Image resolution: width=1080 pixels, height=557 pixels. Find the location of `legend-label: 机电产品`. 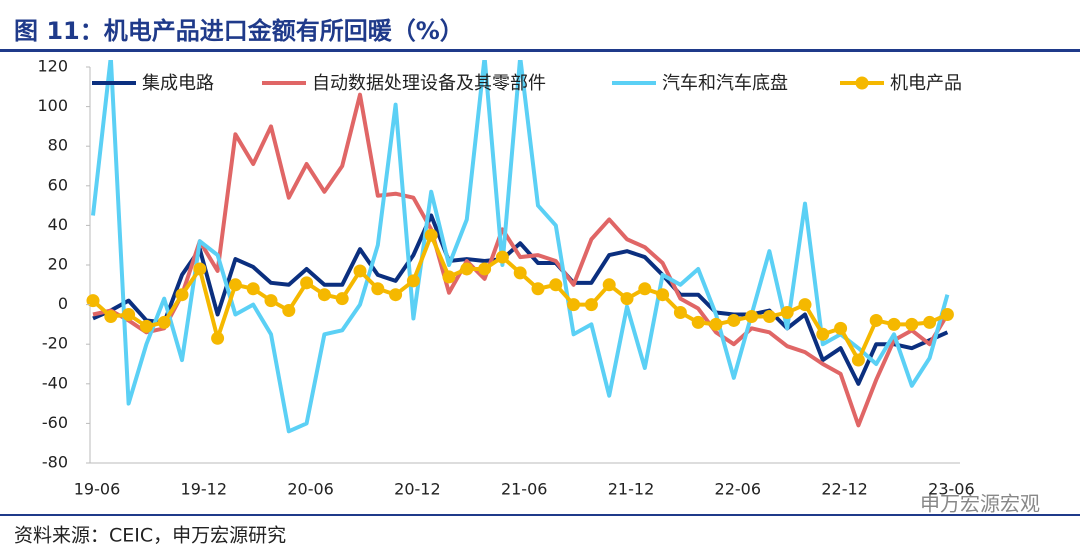

legend-label: 机电产品 is located at coordinates (926, 83).